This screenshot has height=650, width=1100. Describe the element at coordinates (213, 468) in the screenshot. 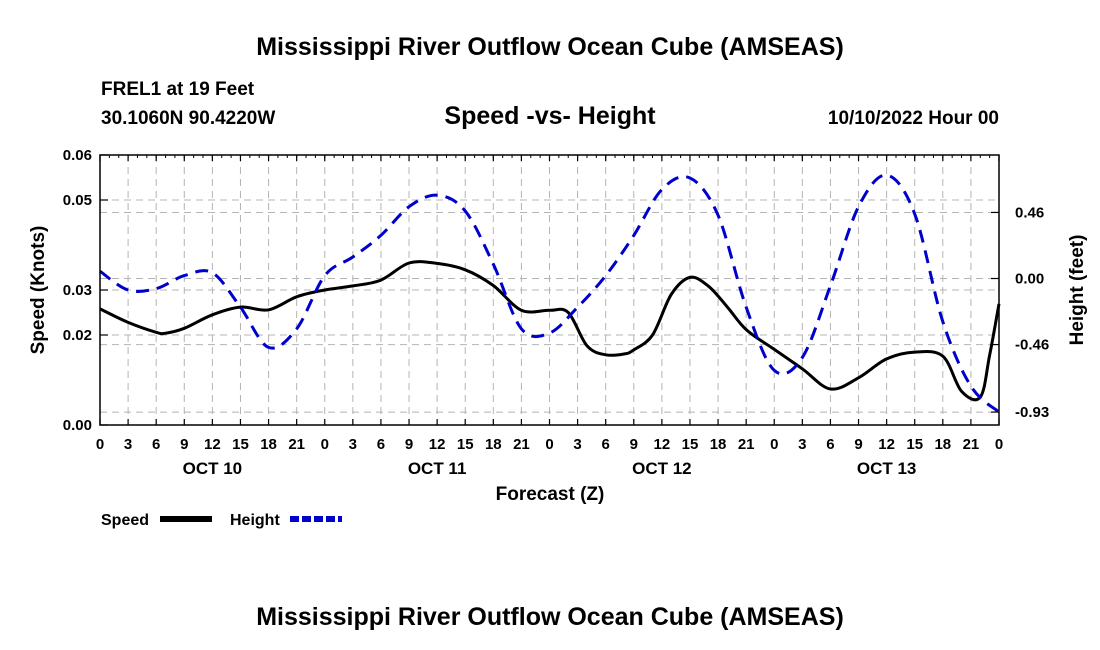

I see `day-label: OCT 10` at that location.